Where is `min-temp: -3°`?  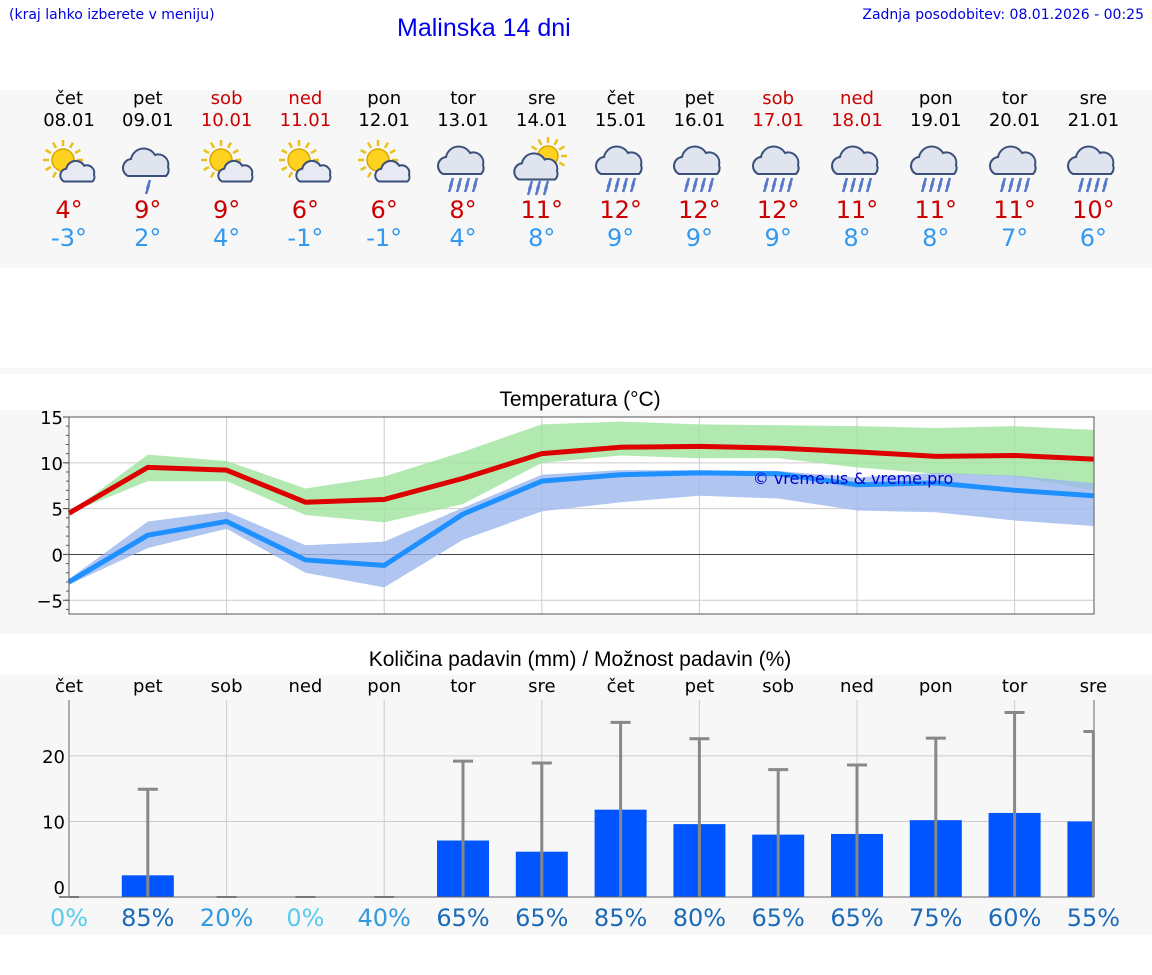
min-temp: -3° is located at coordinates (69, 238).